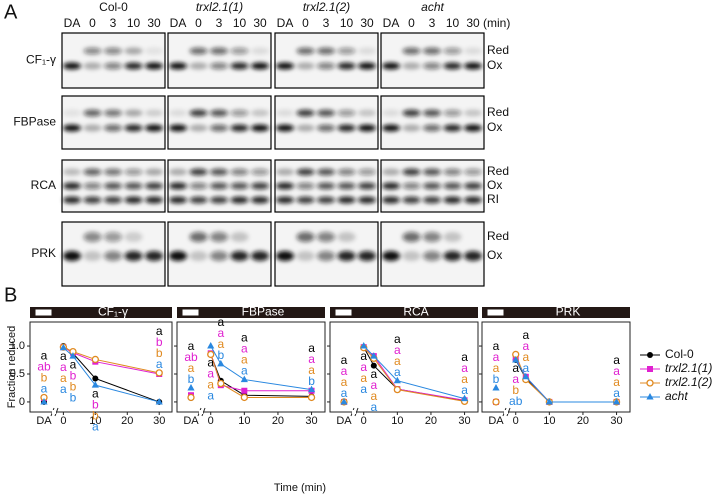 The width and height of the screenshot is (727, 501). What do you see at coordinates (650, 369) in the screenshot?
I see `legend-marker` at bounding box center [650, 369].